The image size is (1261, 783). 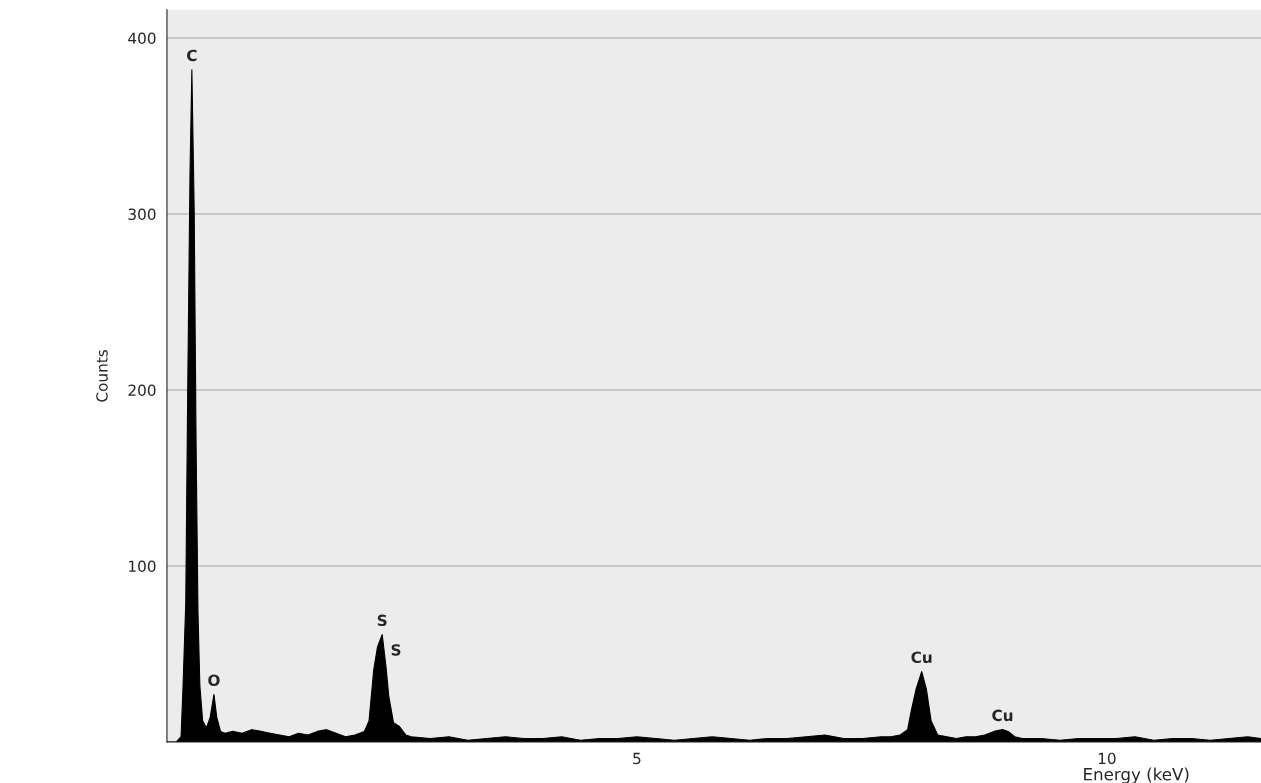 I want to click on y-tick-label: 100, so click(x=142, y=566).